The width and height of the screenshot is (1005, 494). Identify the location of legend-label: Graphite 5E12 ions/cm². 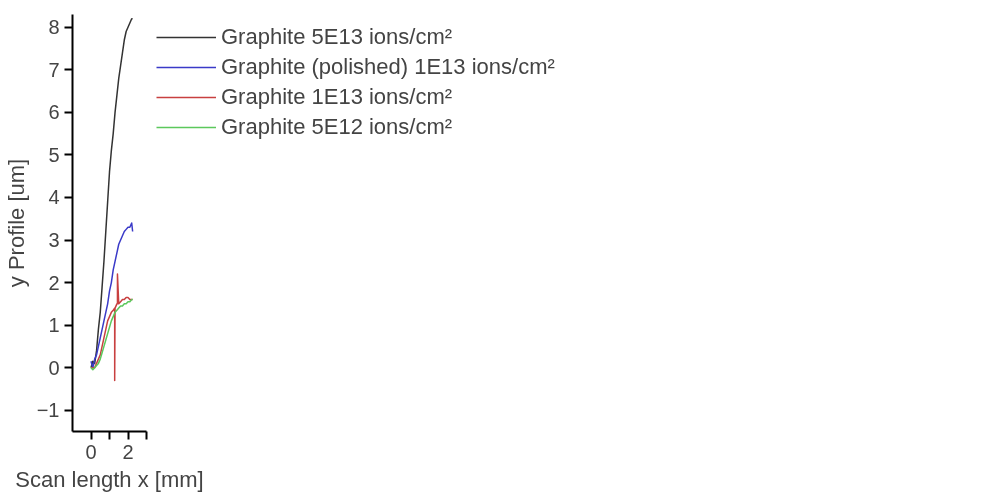
(337, 127).